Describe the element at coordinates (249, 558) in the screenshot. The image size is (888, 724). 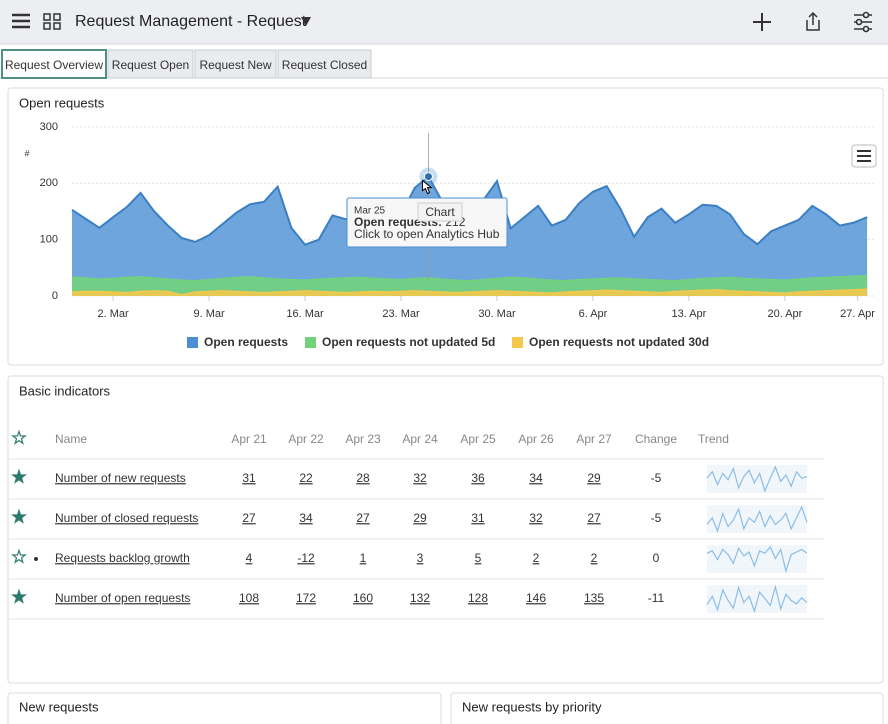
I see `indicator-value: 4` at that location.